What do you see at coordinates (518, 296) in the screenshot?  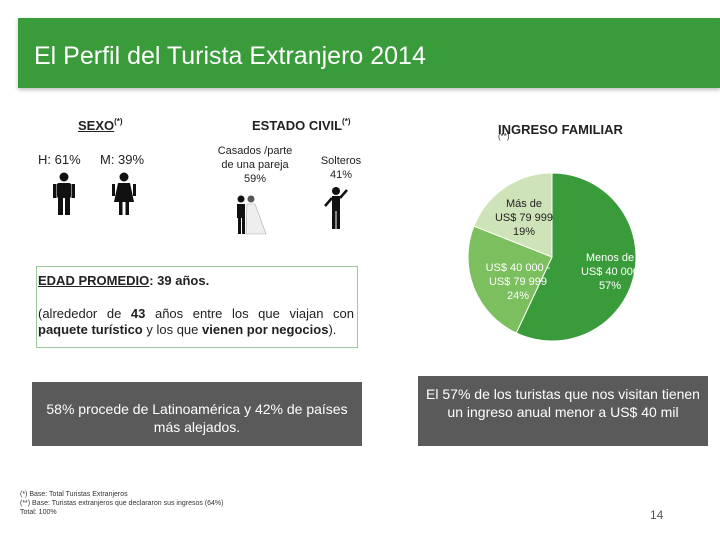 I see `slice-label-line: 24%` at bounding box center [518, 296].